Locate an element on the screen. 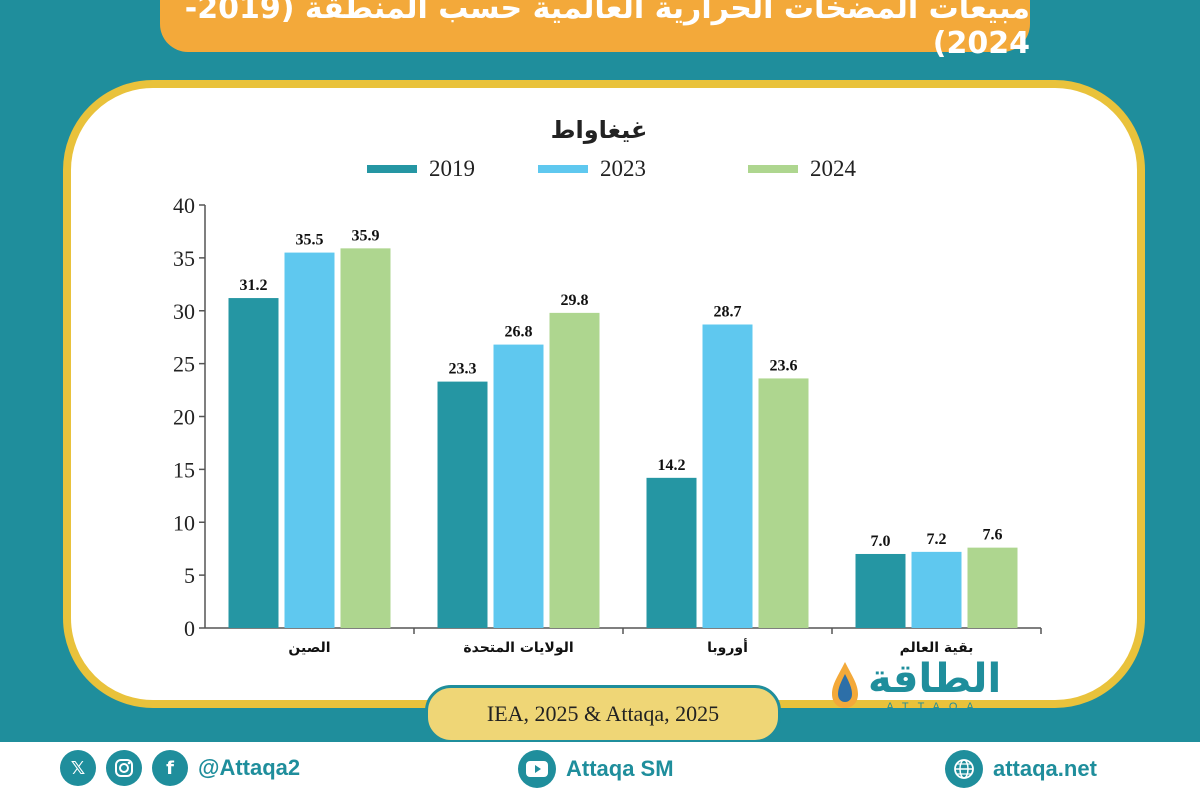 This screenshot has width=1200, height=800. website-link: attaqa.net is located at coordinates (1021, 769).